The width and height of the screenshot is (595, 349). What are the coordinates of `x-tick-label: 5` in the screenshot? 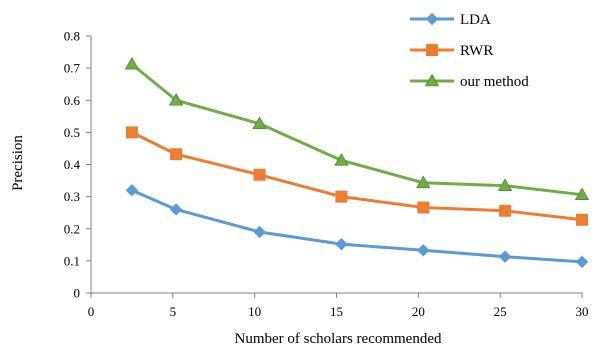 It's located at (173, 311).